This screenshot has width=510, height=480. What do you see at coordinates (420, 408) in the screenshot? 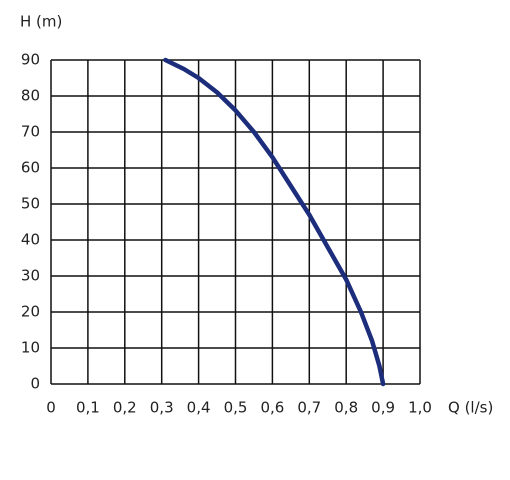
I see `x-tick-label: 1,0` at bounding box center [420, 408].